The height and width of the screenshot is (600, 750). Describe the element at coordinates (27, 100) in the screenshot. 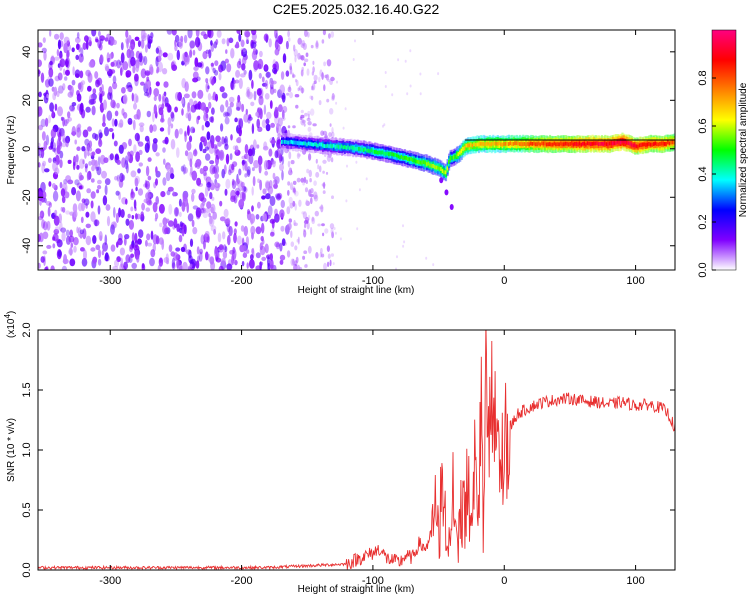

I see `y-tick-label: 20` at that location.